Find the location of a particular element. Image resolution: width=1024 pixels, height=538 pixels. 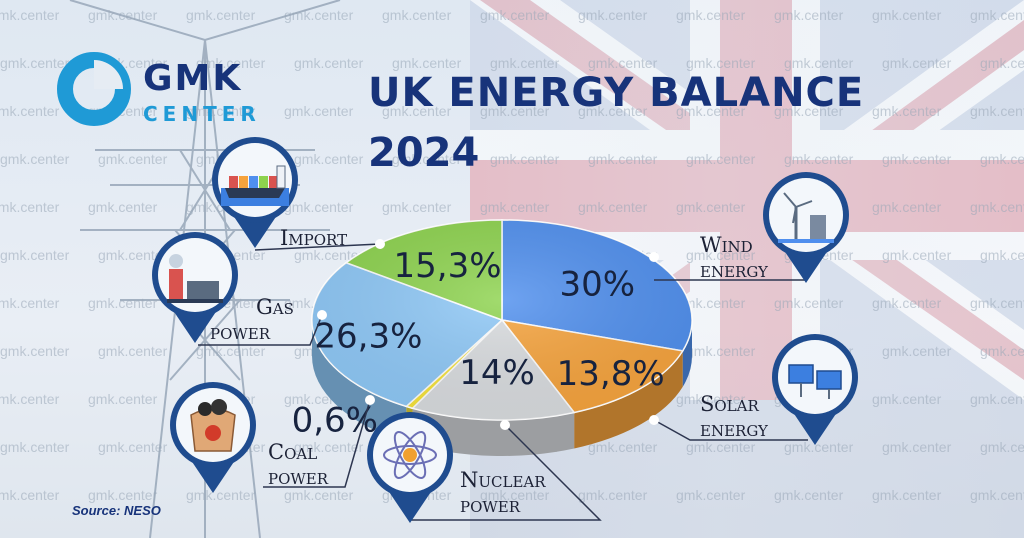

gmk-logo-icon is located at coordinates (94, 89).